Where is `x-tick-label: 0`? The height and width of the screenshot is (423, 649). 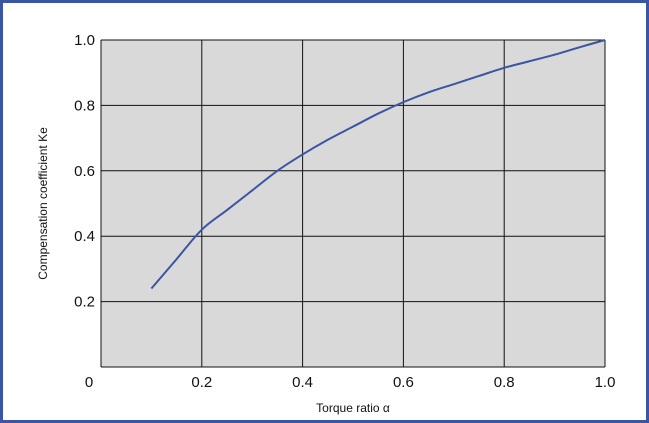
x-tick-label: 0 is located at coordinates (89, 382).